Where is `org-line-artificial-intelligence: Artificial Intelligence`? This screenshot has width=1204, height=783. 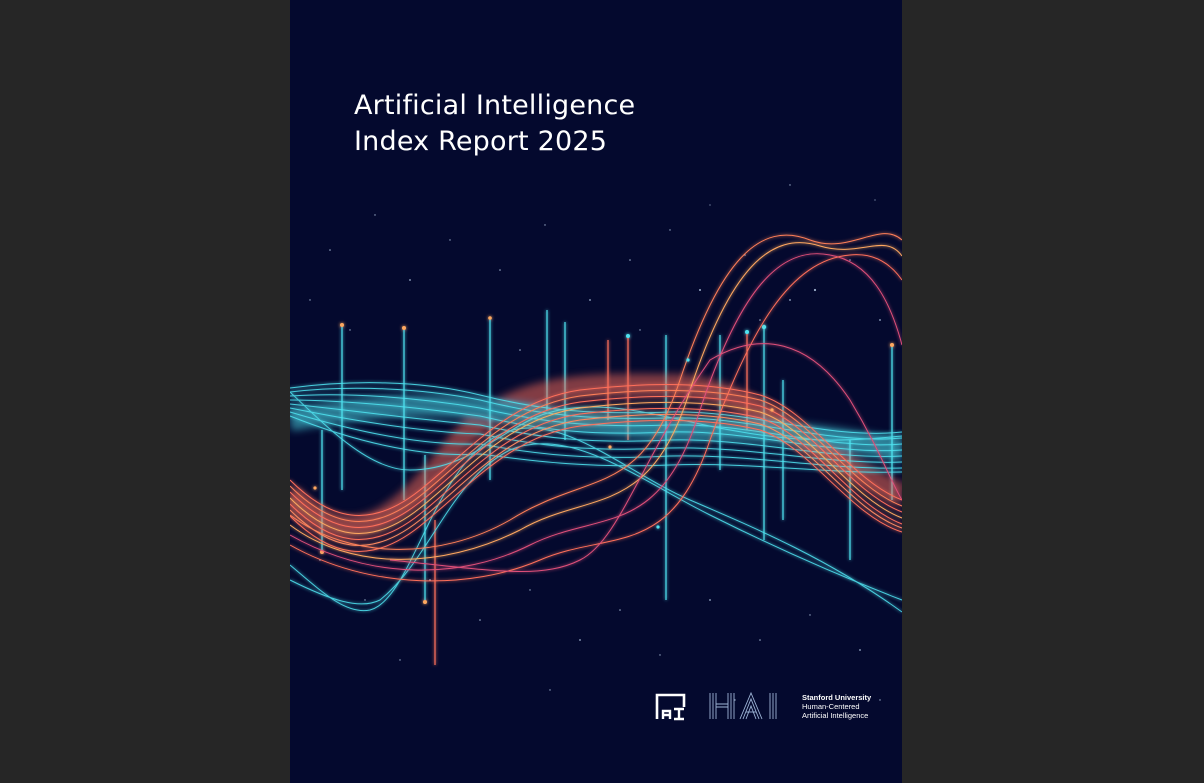 org-line-artificial-intelligence: Artificial Intelligence is located at coordinates (835, 715).